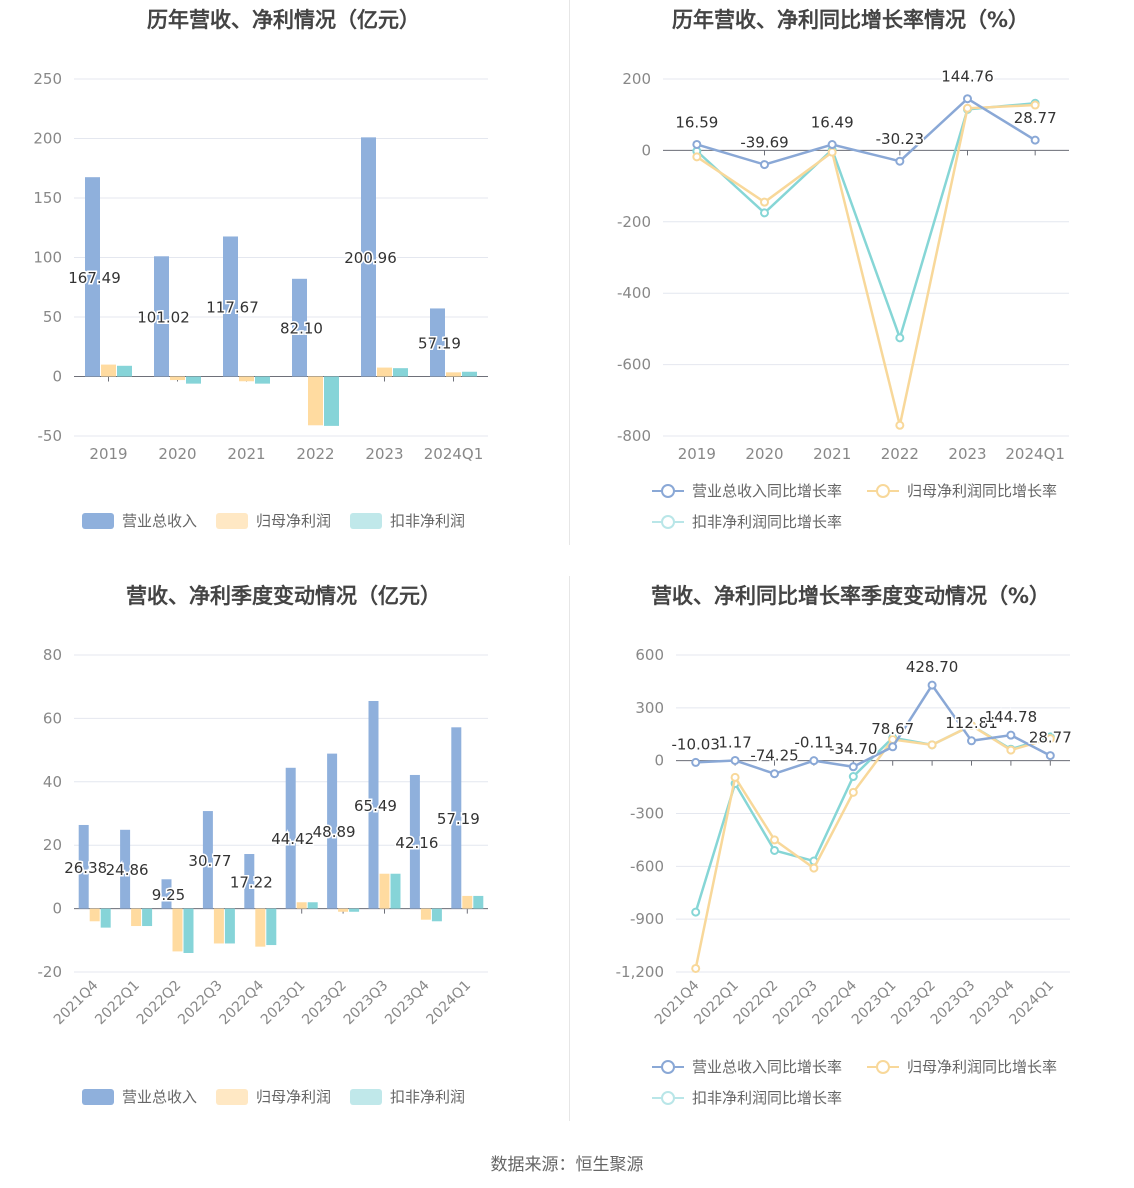 The image size is (1134, 1188). What do you see at coordinates (967, 77) in the screenshot?
I see `data-label: 144.76` at bounding box center [967, 77].